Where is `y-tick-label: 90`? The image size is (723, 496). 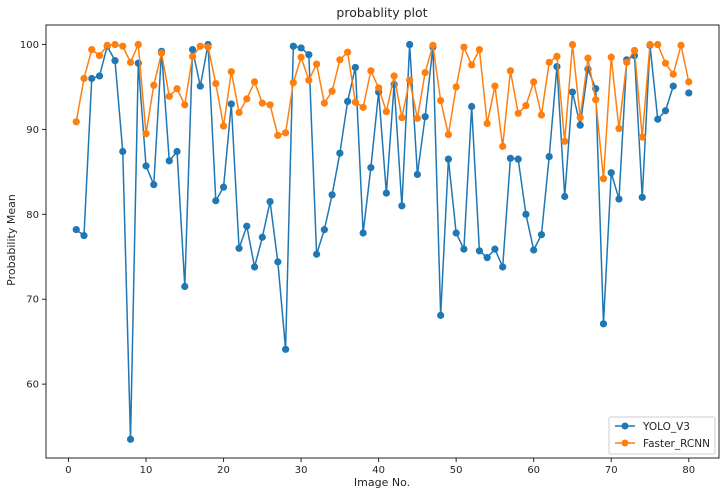 y-tick-label: 90 is located at coordinates (32, 130).